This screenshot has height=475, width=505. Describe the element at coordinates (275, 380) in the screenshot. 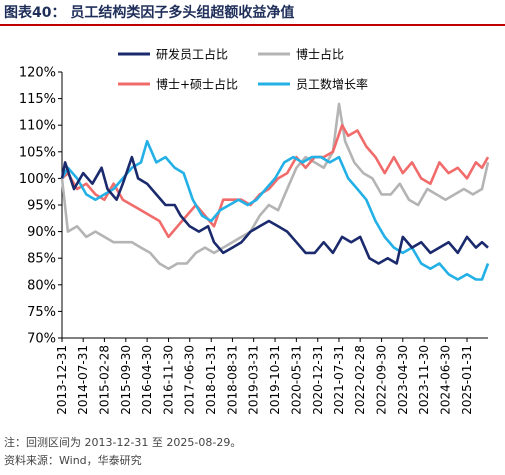

I see `x-tick-label: 2019-10-31` at that location.